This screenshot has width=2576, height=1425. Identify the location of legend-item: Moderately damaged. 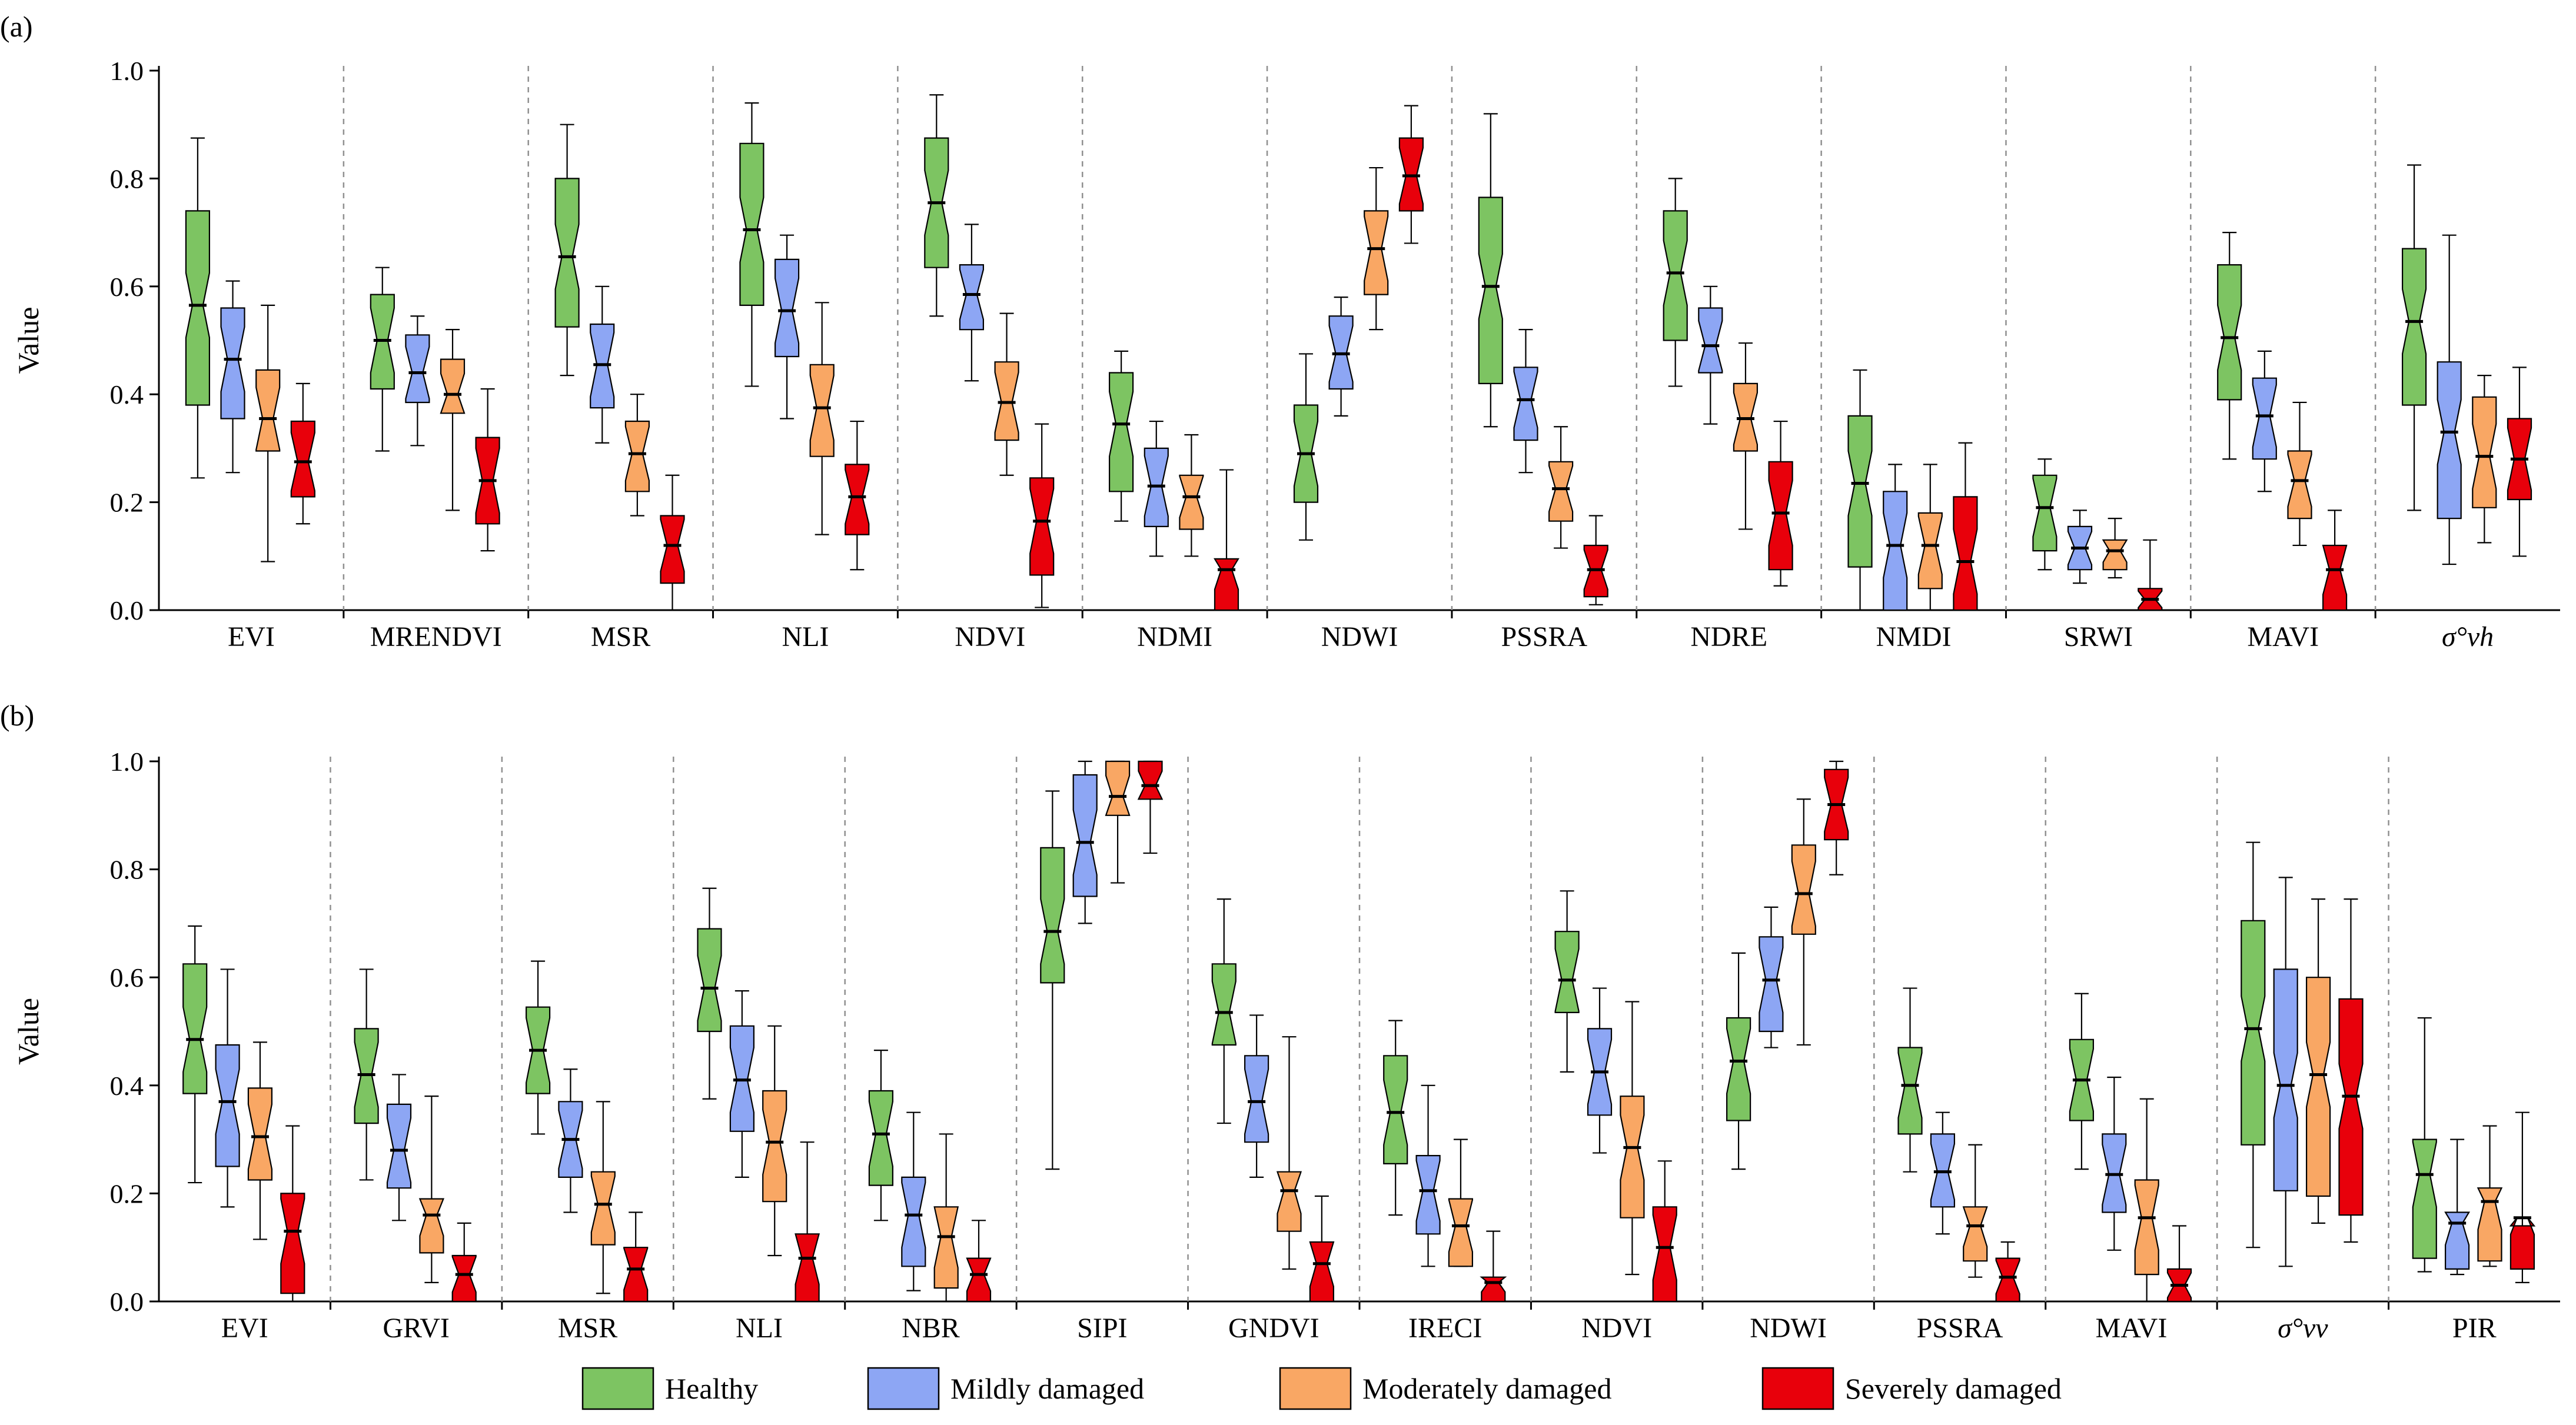
(1445, 1388).